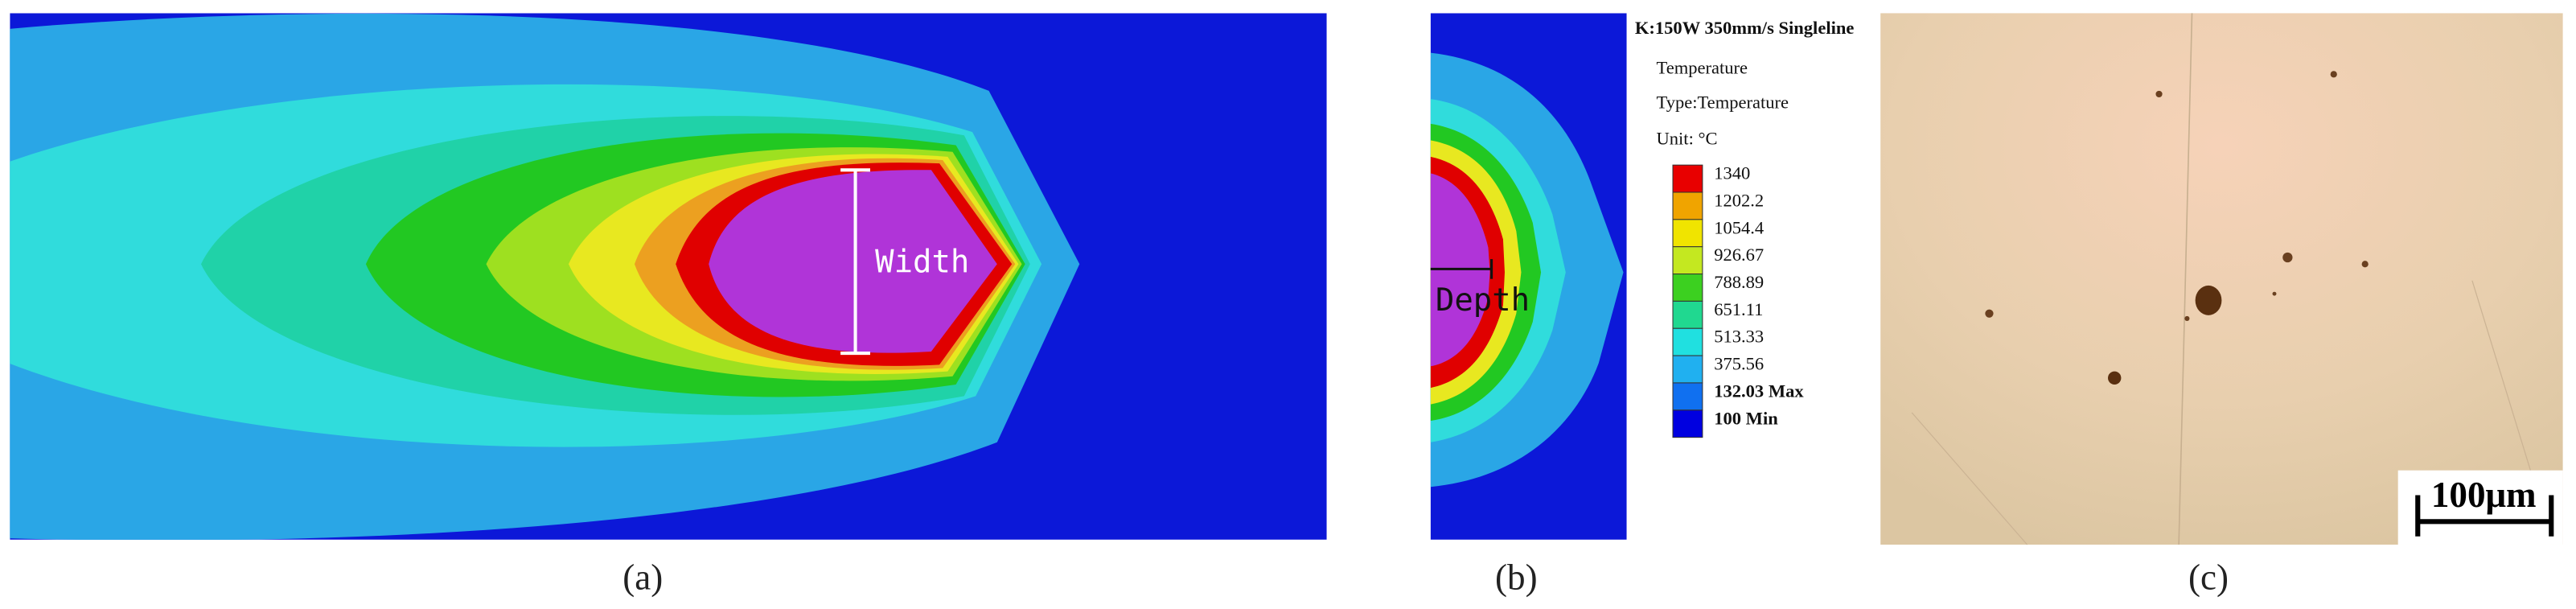 The width and height of the screenshot is (2576, 609). I want to click on legend-label: 375.56, so click(1739, 364).